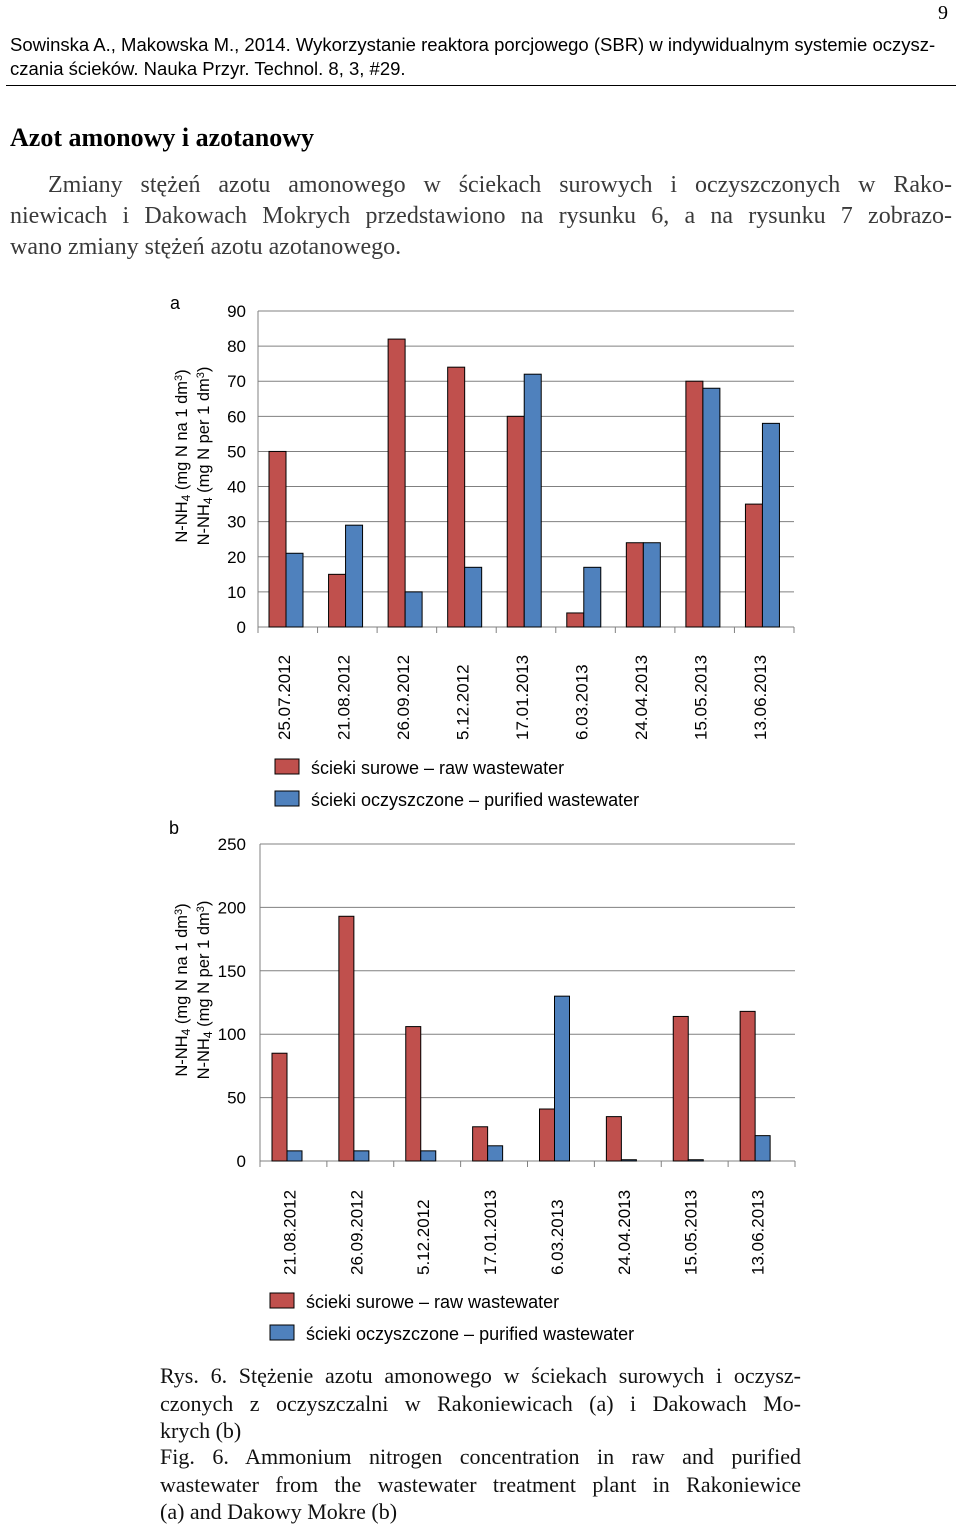 The height and width of the screenshot is (1527, 960). What do you see at coordinates (236, 381) in the screenshot?
I see `y-tick-label: 70` at bounding box center [236, 381].